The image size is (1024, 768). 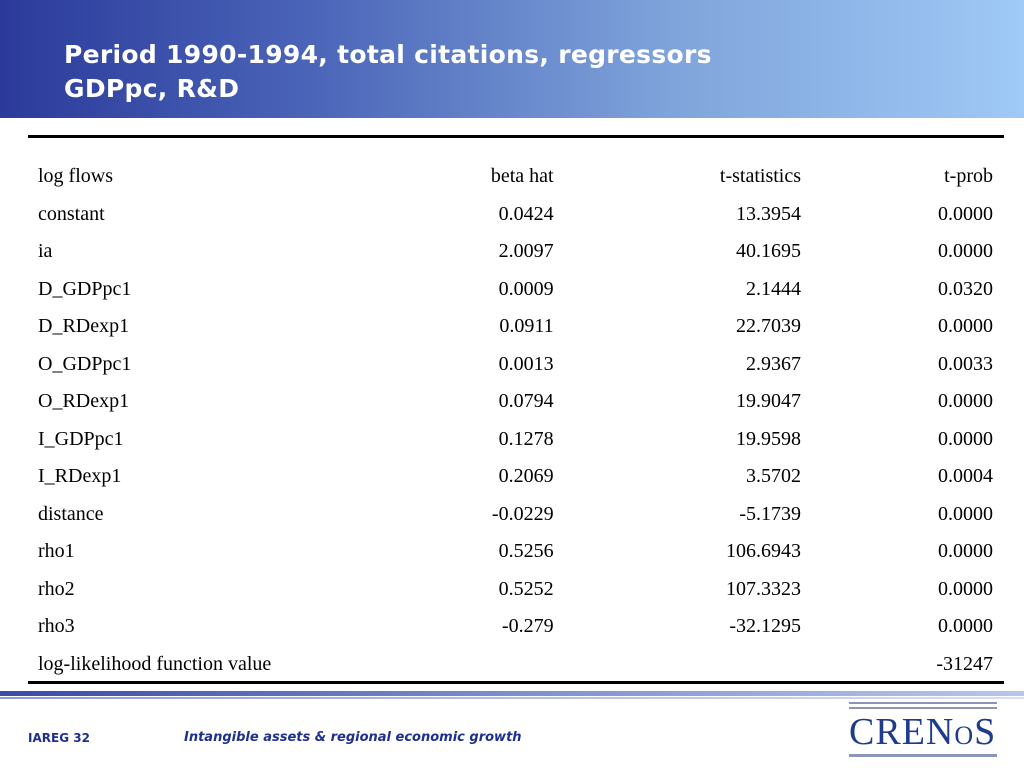 What do you see at coordinates (923, 755) in the screenshot?
I see `logo-bottom-line` at bounding box center [923, 755].